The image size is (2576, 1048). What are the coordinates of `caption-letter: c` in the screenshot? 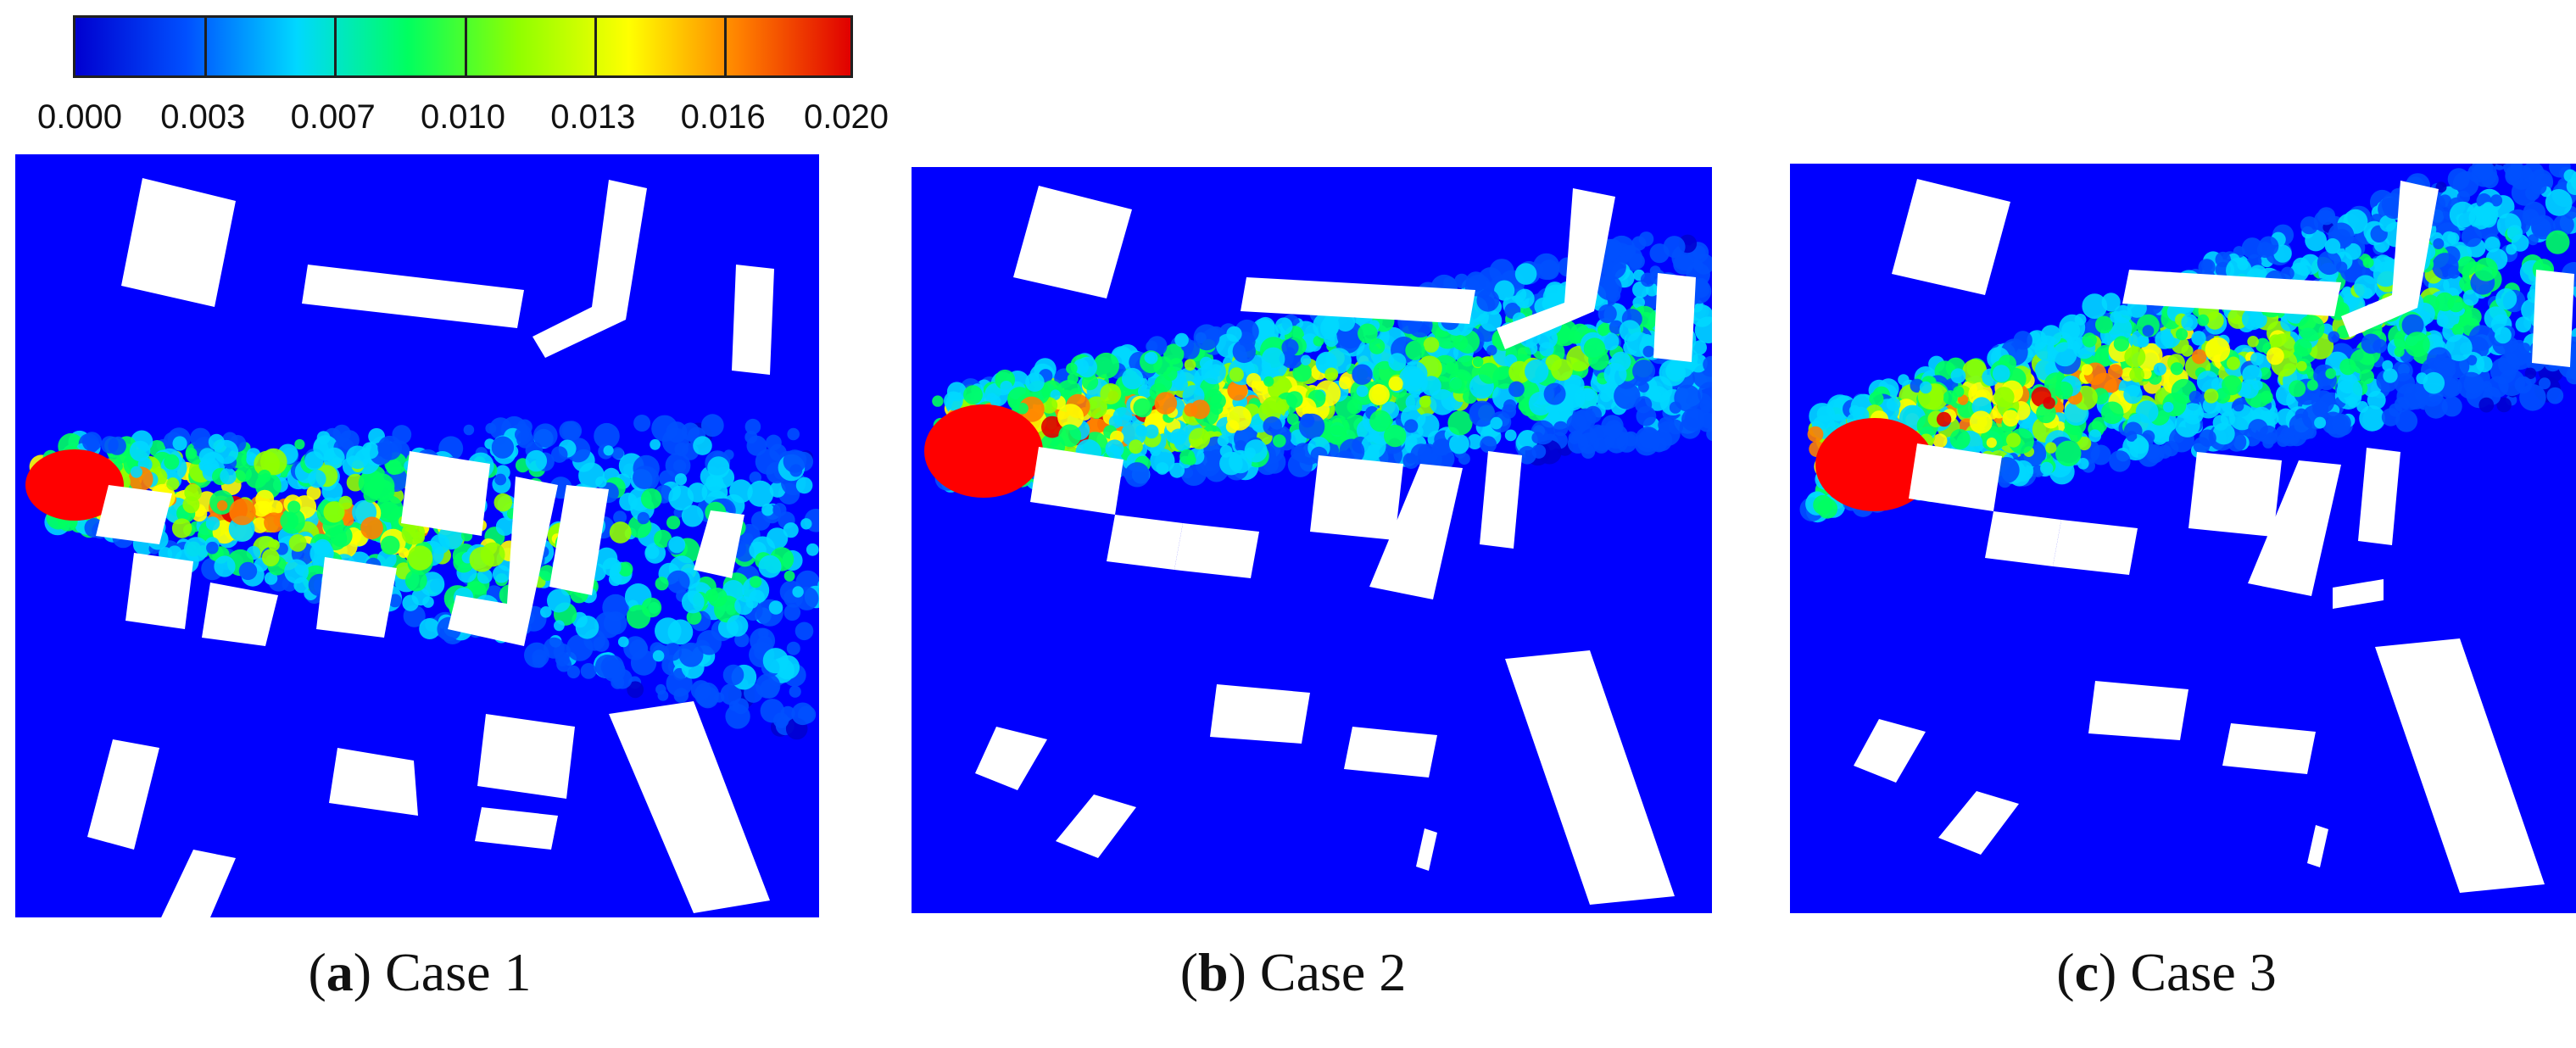 It's located at (2086, 972).